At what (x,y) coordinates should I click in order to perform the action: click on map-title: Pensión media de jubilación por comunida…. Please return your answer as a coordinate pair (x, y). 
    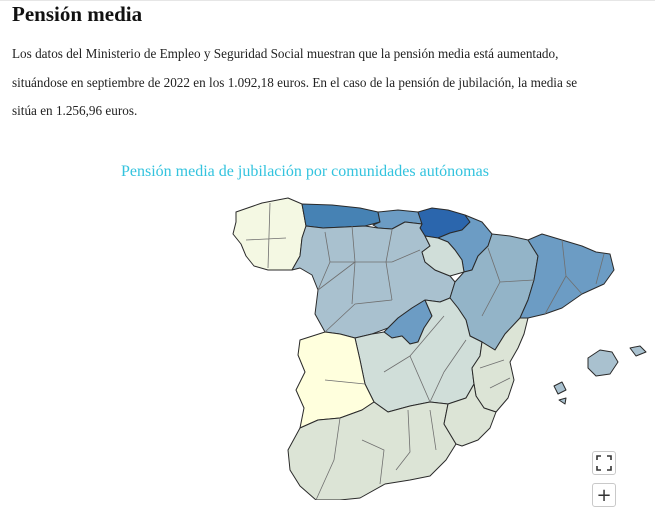
    Looking at the image, I should click on (305, 171).